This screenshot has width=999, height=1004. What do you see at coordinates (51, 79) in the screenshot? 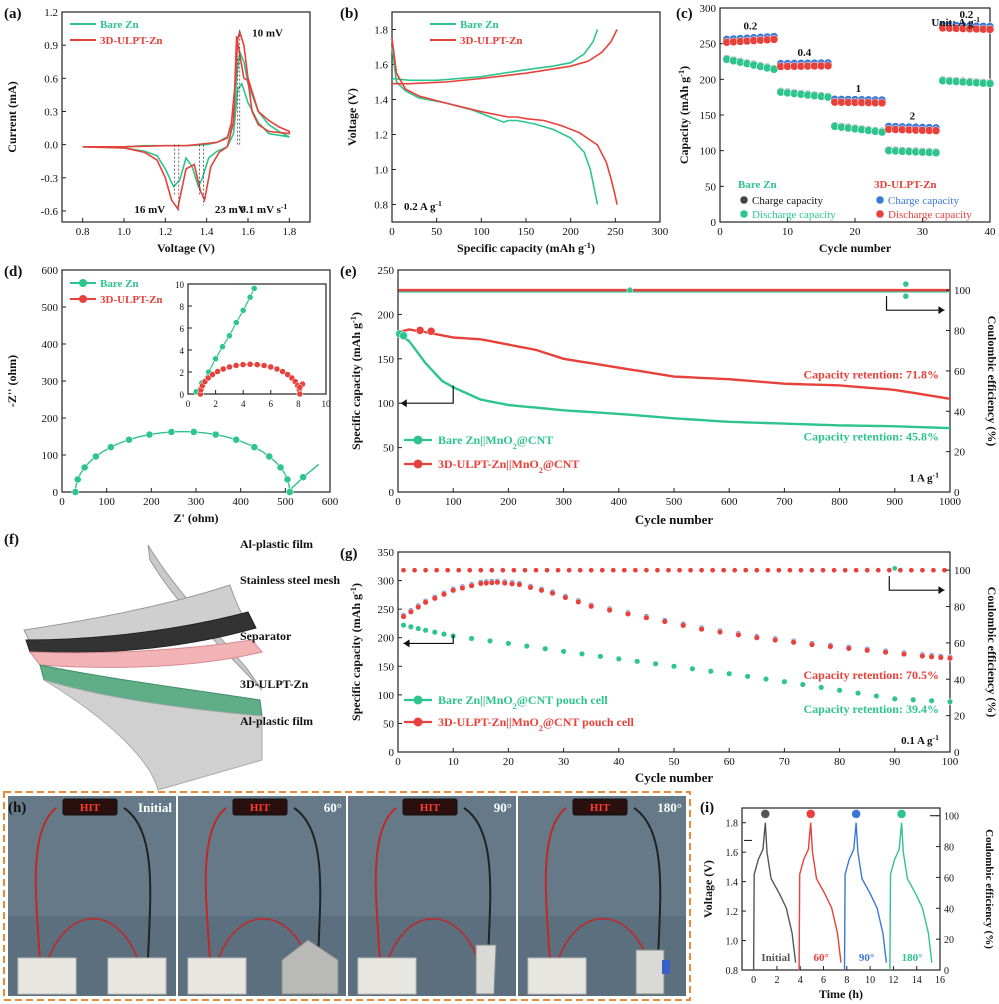
I see `y-tick-label: 0.6` at bounding box center [51, 79].